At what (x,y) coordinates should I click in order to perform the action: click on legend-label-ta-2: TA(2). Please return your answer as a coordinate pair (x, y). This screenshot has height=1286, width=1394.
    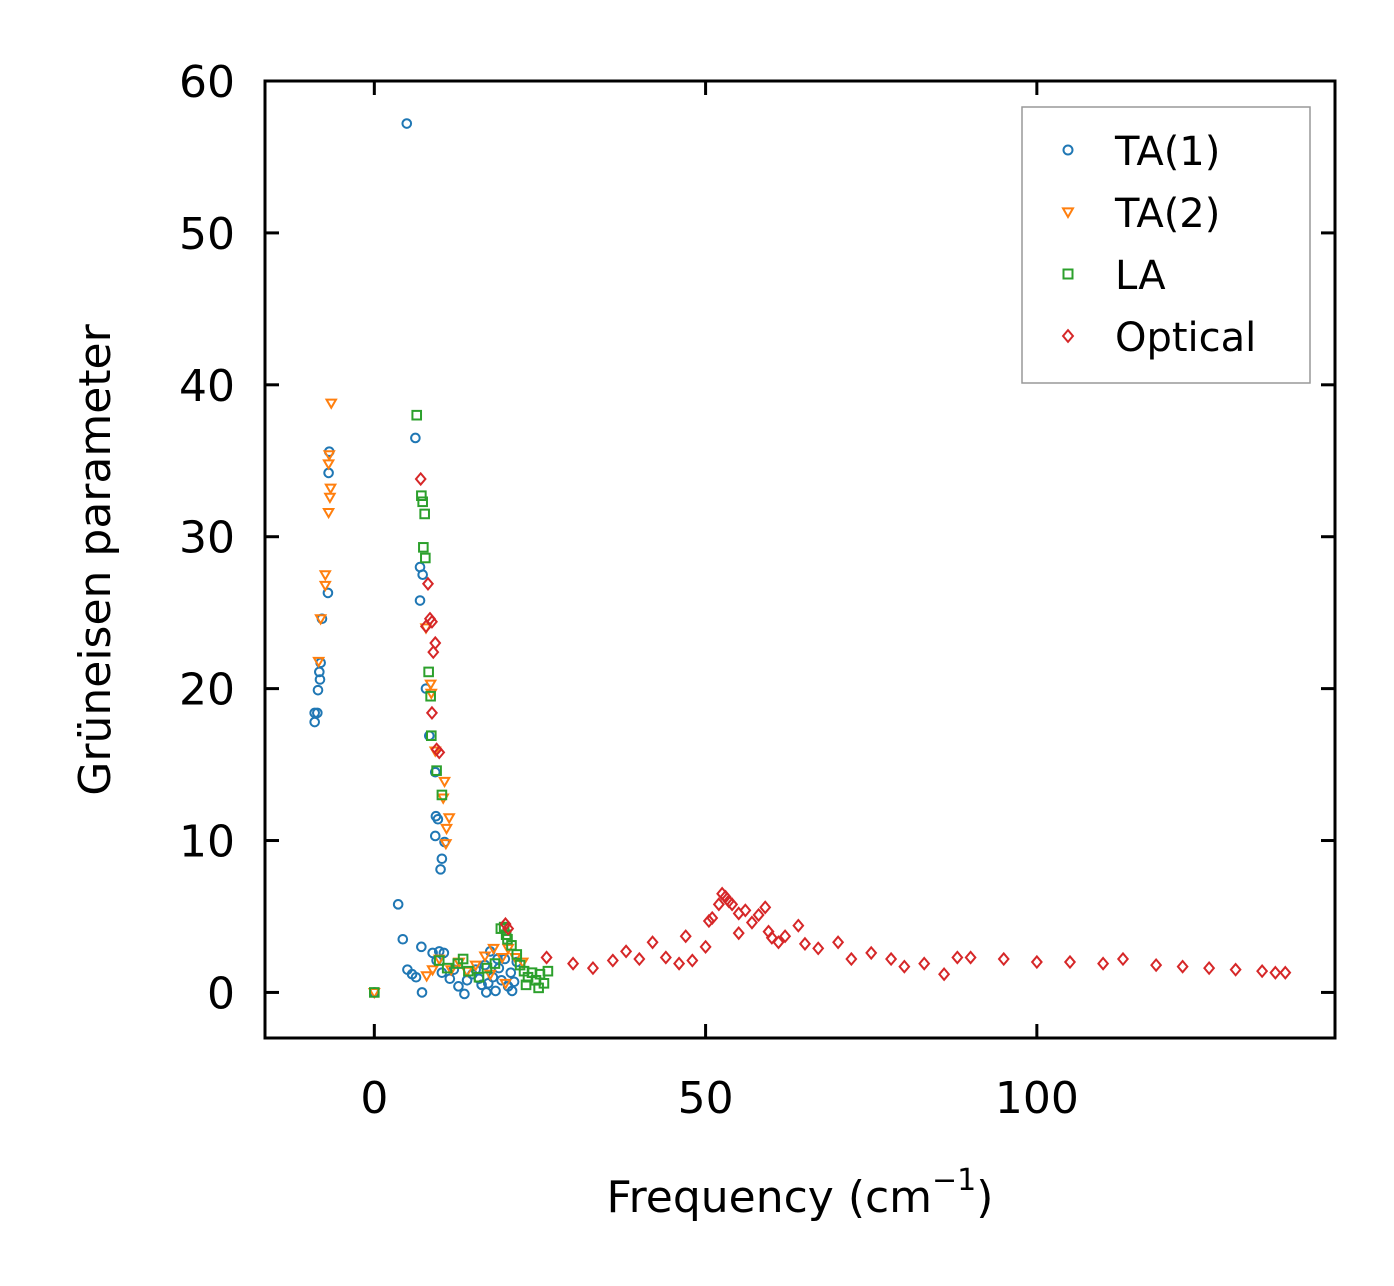
    Looking at the image, I should click on (1167, 214).